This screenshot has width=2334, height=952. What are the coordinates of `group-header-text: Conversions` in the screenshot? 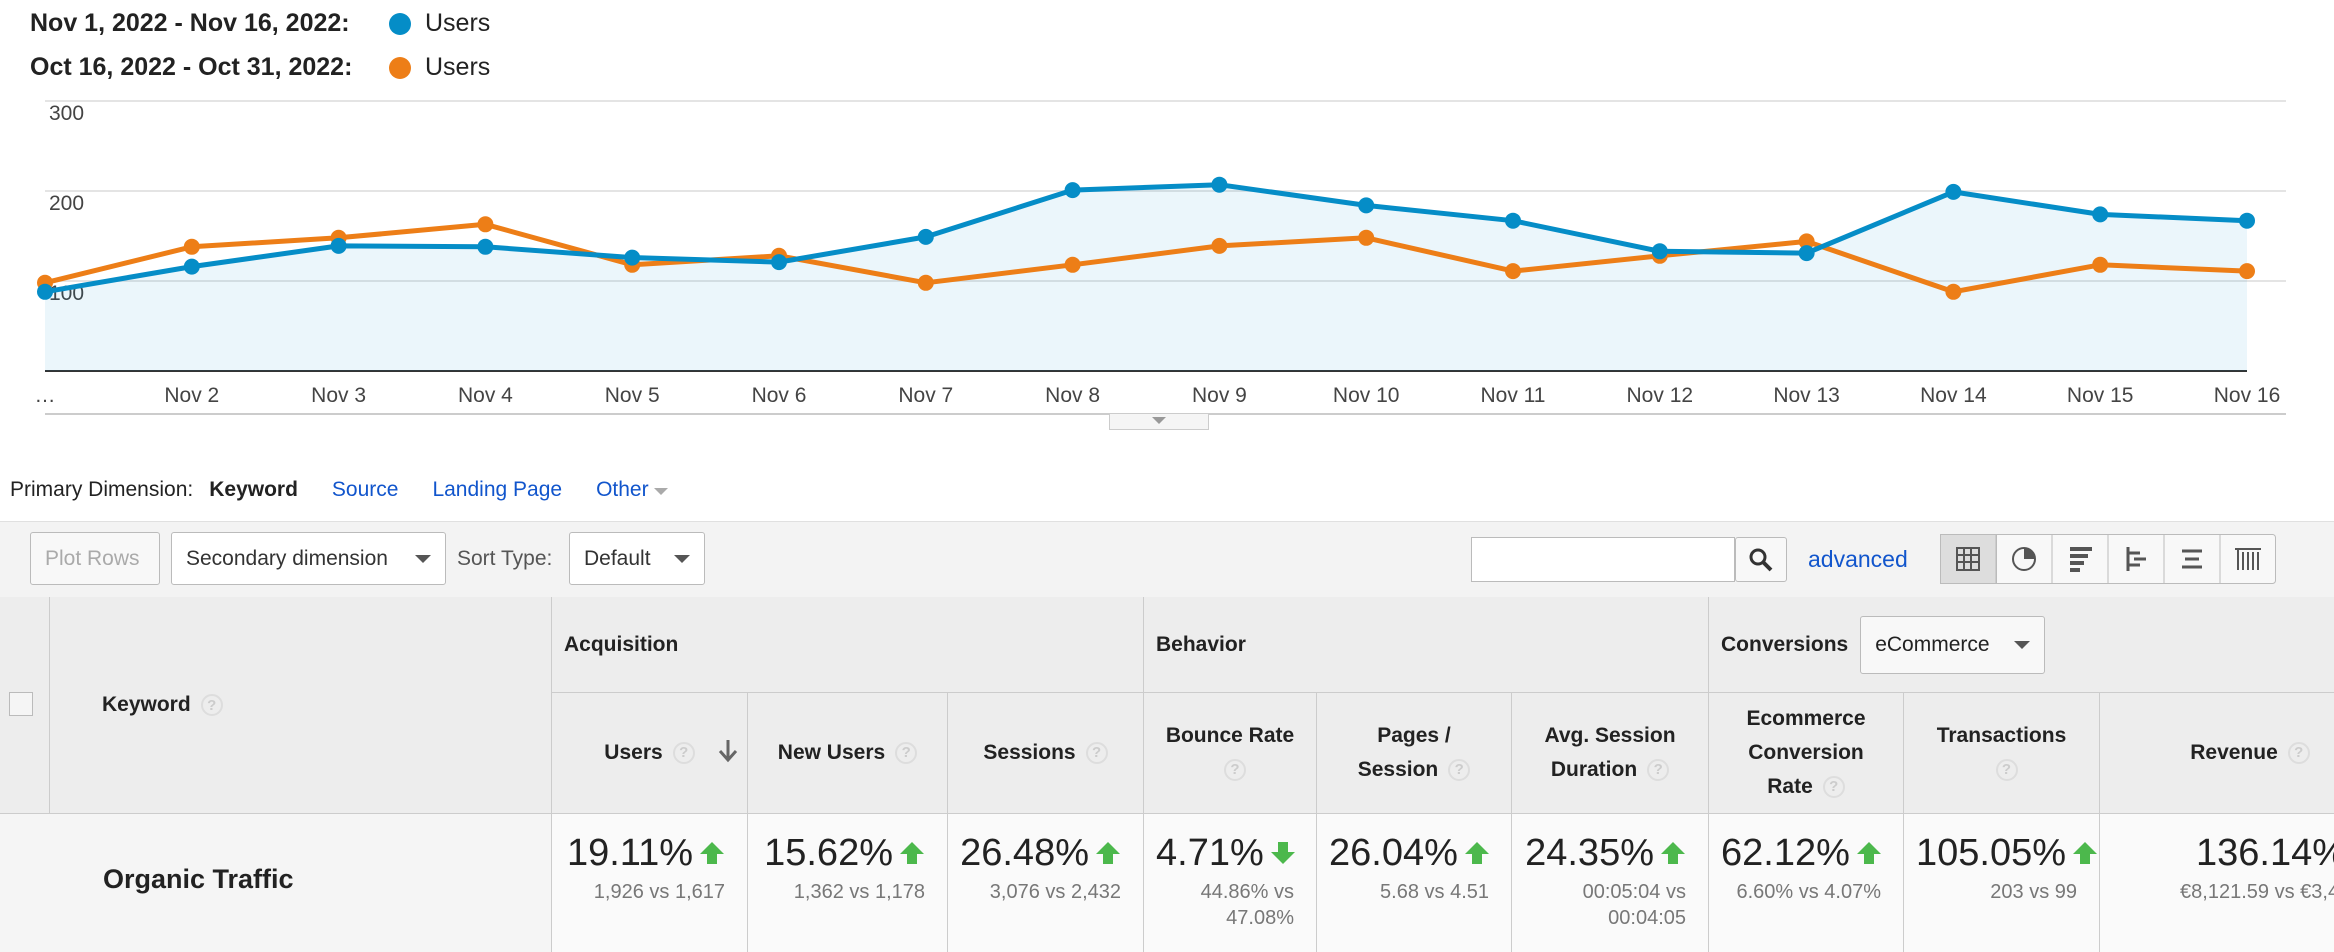 It's located at (1785, 644).